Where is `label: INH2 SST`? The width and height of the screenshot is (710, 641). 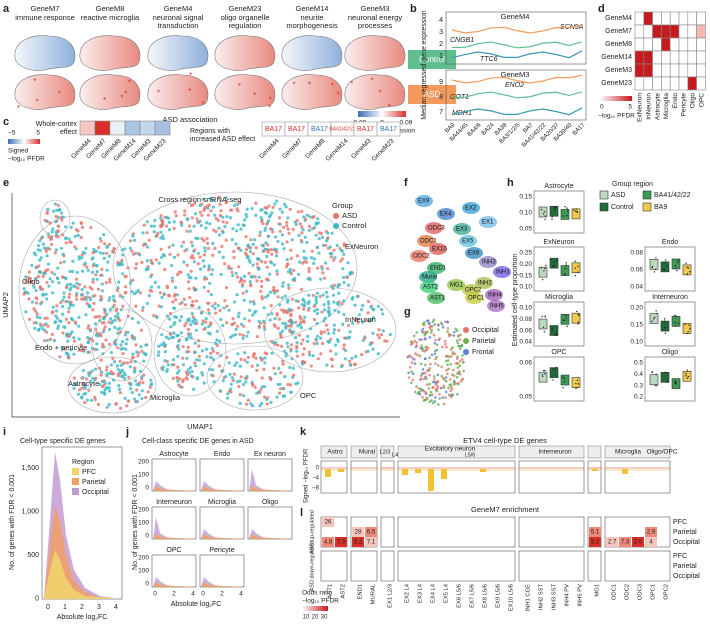
label: INH2 SST is located at coordinates (542, 597).